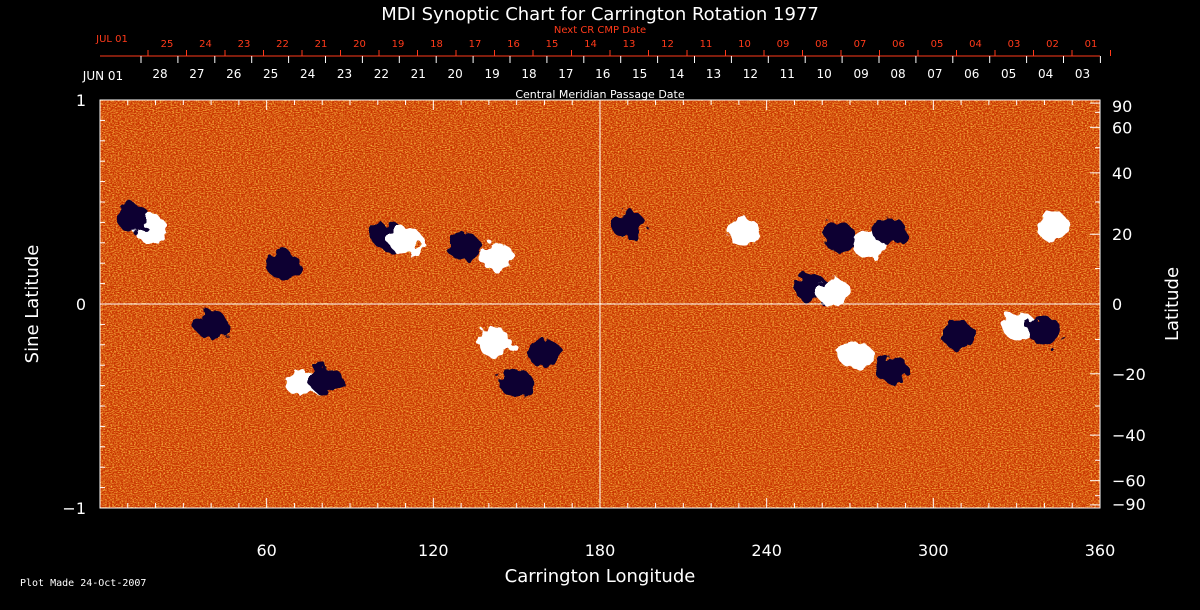 Image resolution: width=1200 pixels, height=610 pixels. What do you see at coordinates (398, 44) in the screenshot?
I see `next-cr-date-label: 19` at bounding box center [398, 44].